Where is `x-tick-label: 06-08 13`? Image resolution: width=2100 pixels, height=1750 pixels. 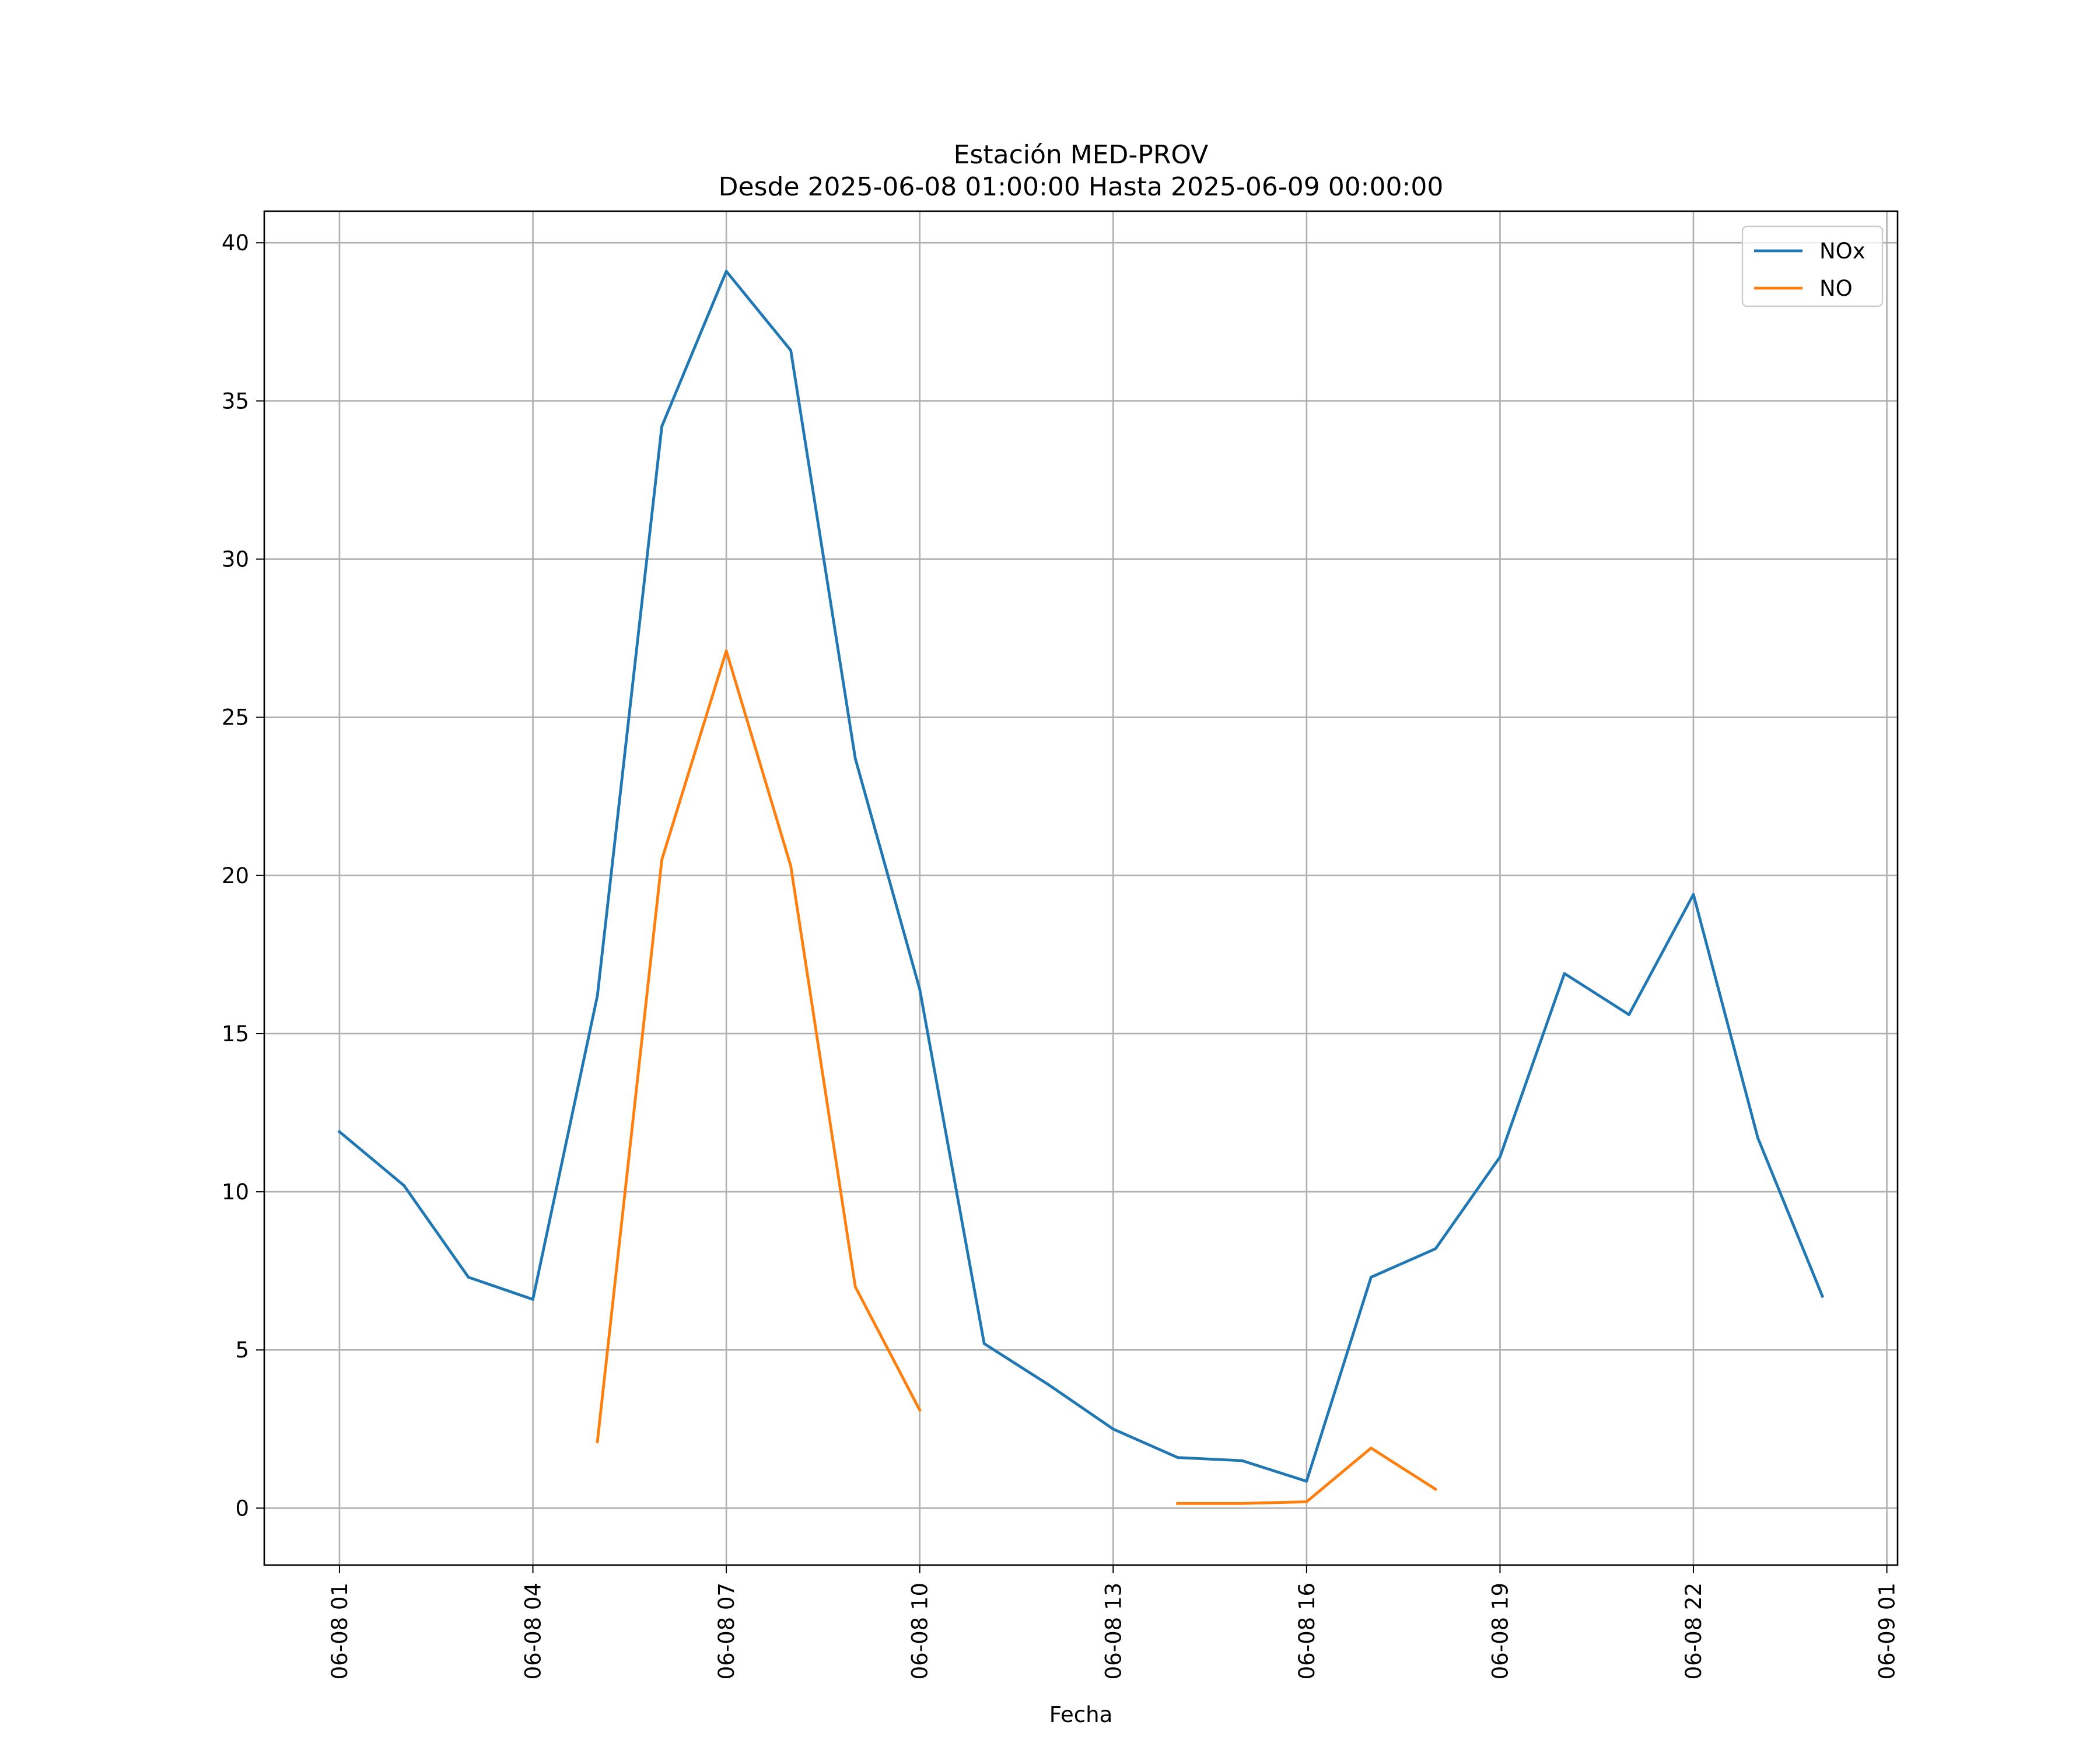
x-tick-label: 06-08 13 is located at coordinates (1113, 1631).